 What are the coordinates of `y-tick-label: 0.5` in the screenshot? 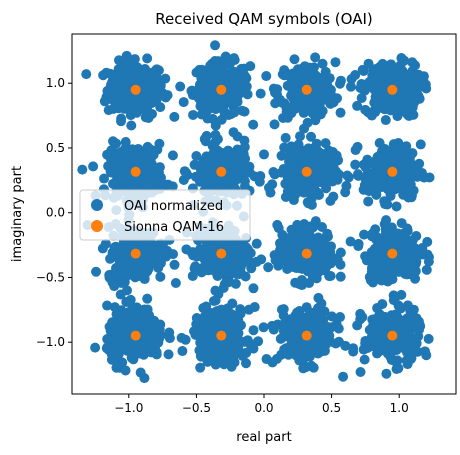 It's located at (55, 148).